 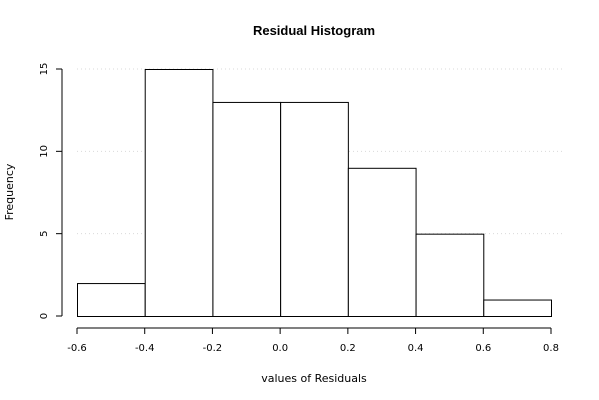 I want to click on x-axis: -0.6 -0.4 -0.2 0.0 0.2 0.4 0.6 0.8, so click(x=313, y=340).